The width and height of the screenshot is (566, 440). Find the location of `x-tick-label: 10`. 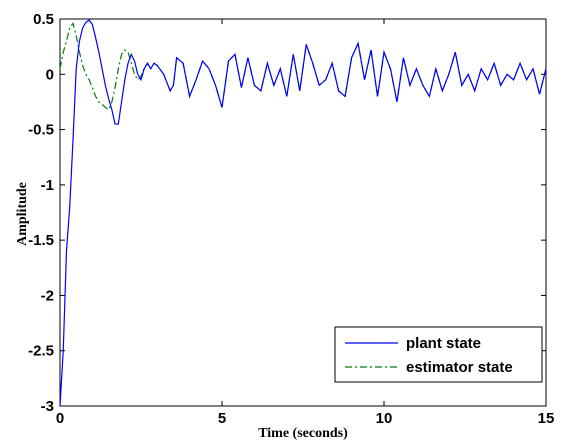

x-tick-label: 10 is located at coordinates (384, 418).